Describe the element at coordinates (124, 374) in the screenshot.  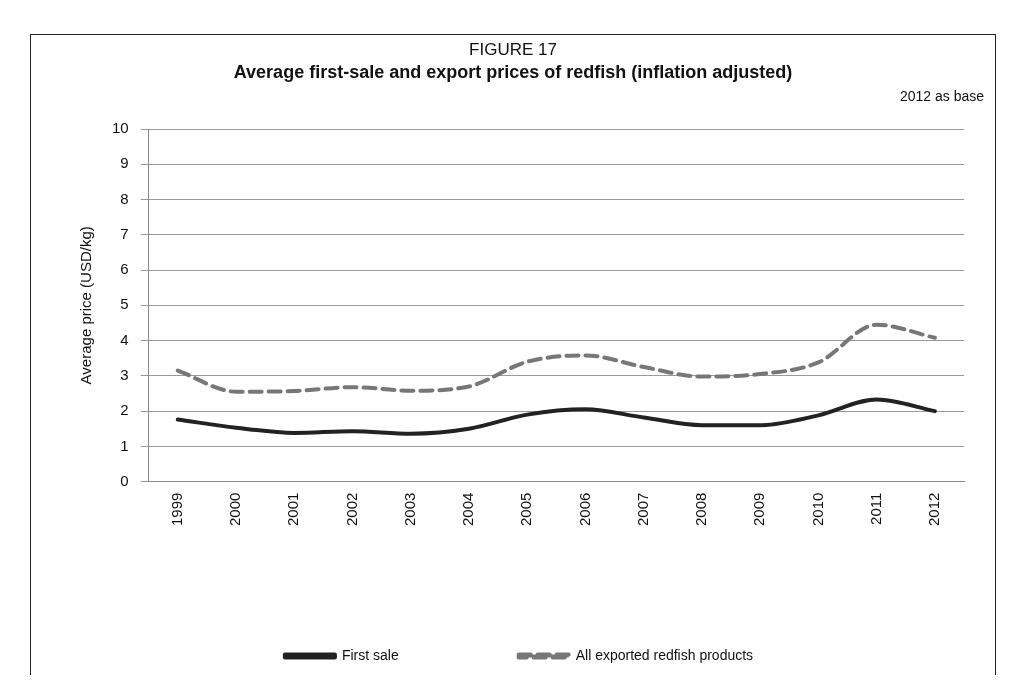
I see `y-tick-label: 3` at that location.